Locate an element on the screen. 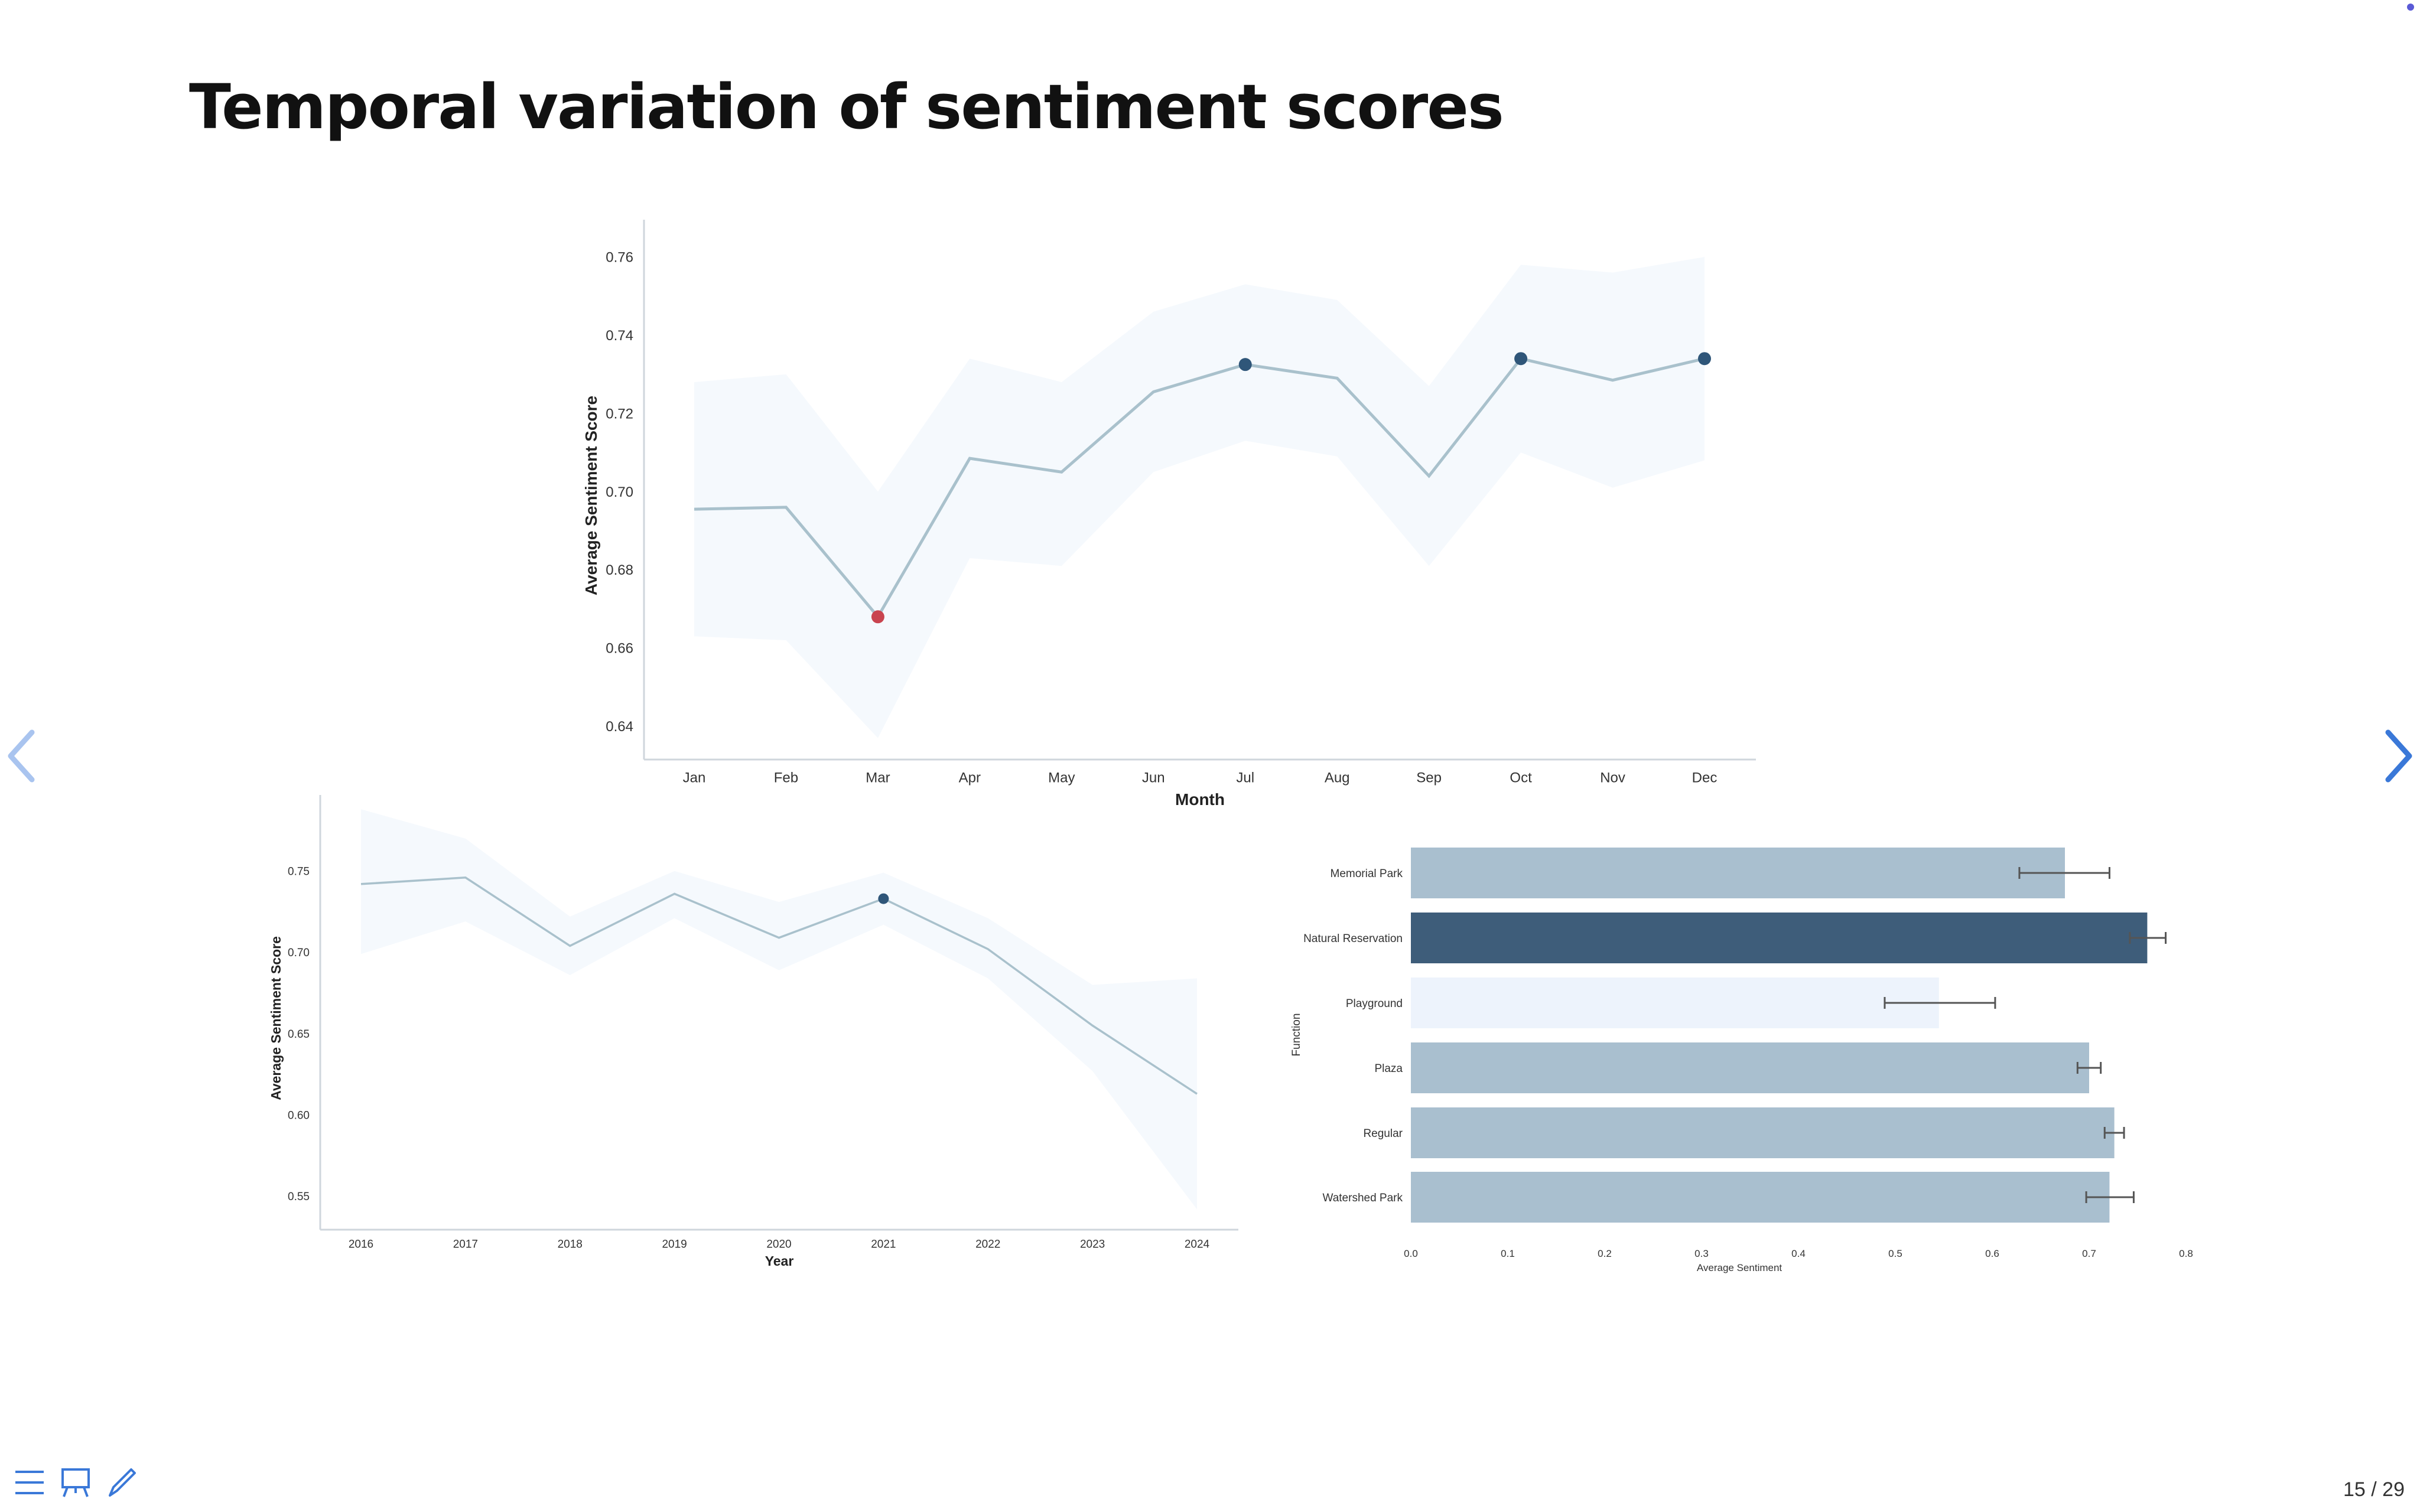  chevron-right-icon is located at coordinates (2398, 756).